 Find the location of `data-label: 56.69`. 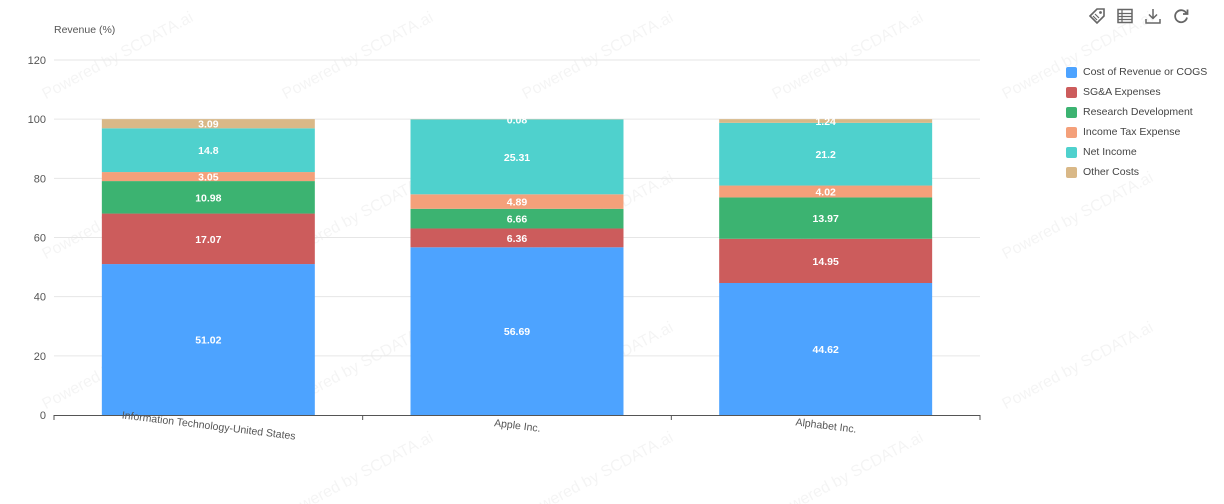

data-label: 56.69 is located at coordinates (517, 332).